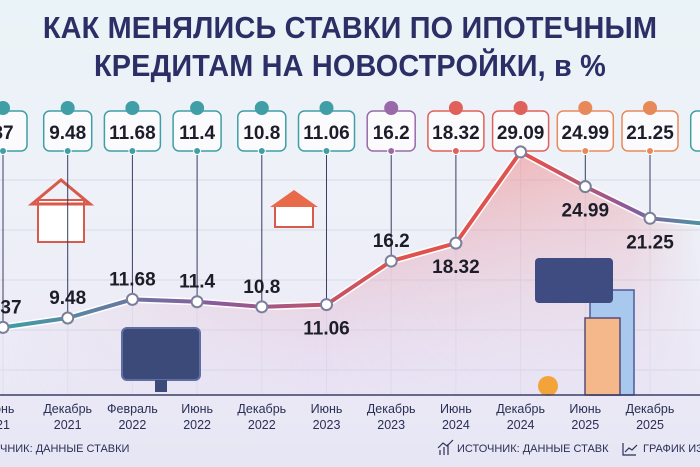 Image resolution: width=700 pixels, height=467 pixels. Describe the element at coordinates (64, 449) in the screenshot. I see `footer-source-left: ЧНИК: ДАННЫЕ СТАВКИ` at that location.